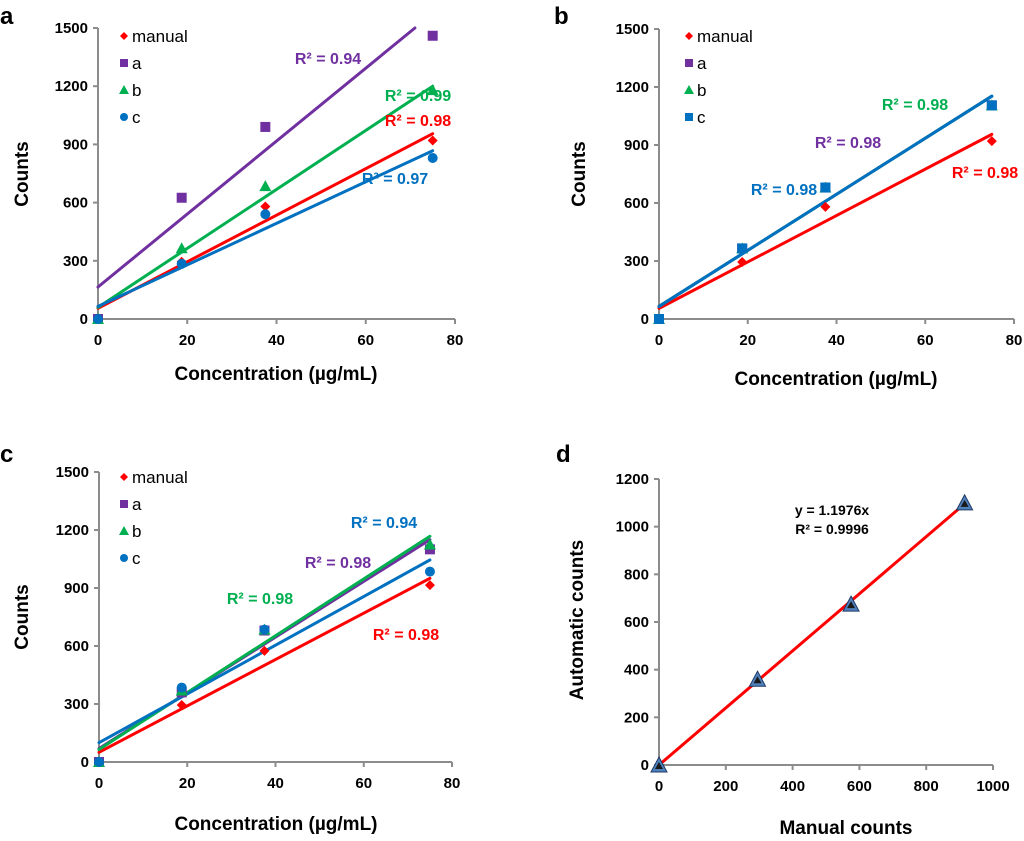 The height and width of the screenshot is (841, 1024). I want to click on y-axis-title: Automatic counts, so click(577, 620).